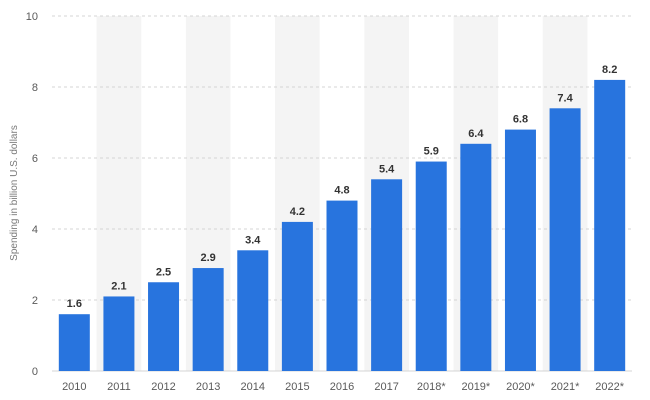  Describe the element at coordinates (118, 286) in the screenshot. I see `data-label: 2.1` at that location.